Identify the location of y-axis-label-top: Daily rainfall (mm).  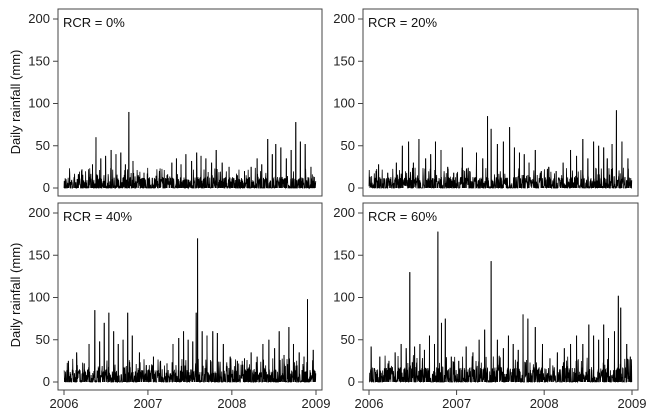
(15, 102).